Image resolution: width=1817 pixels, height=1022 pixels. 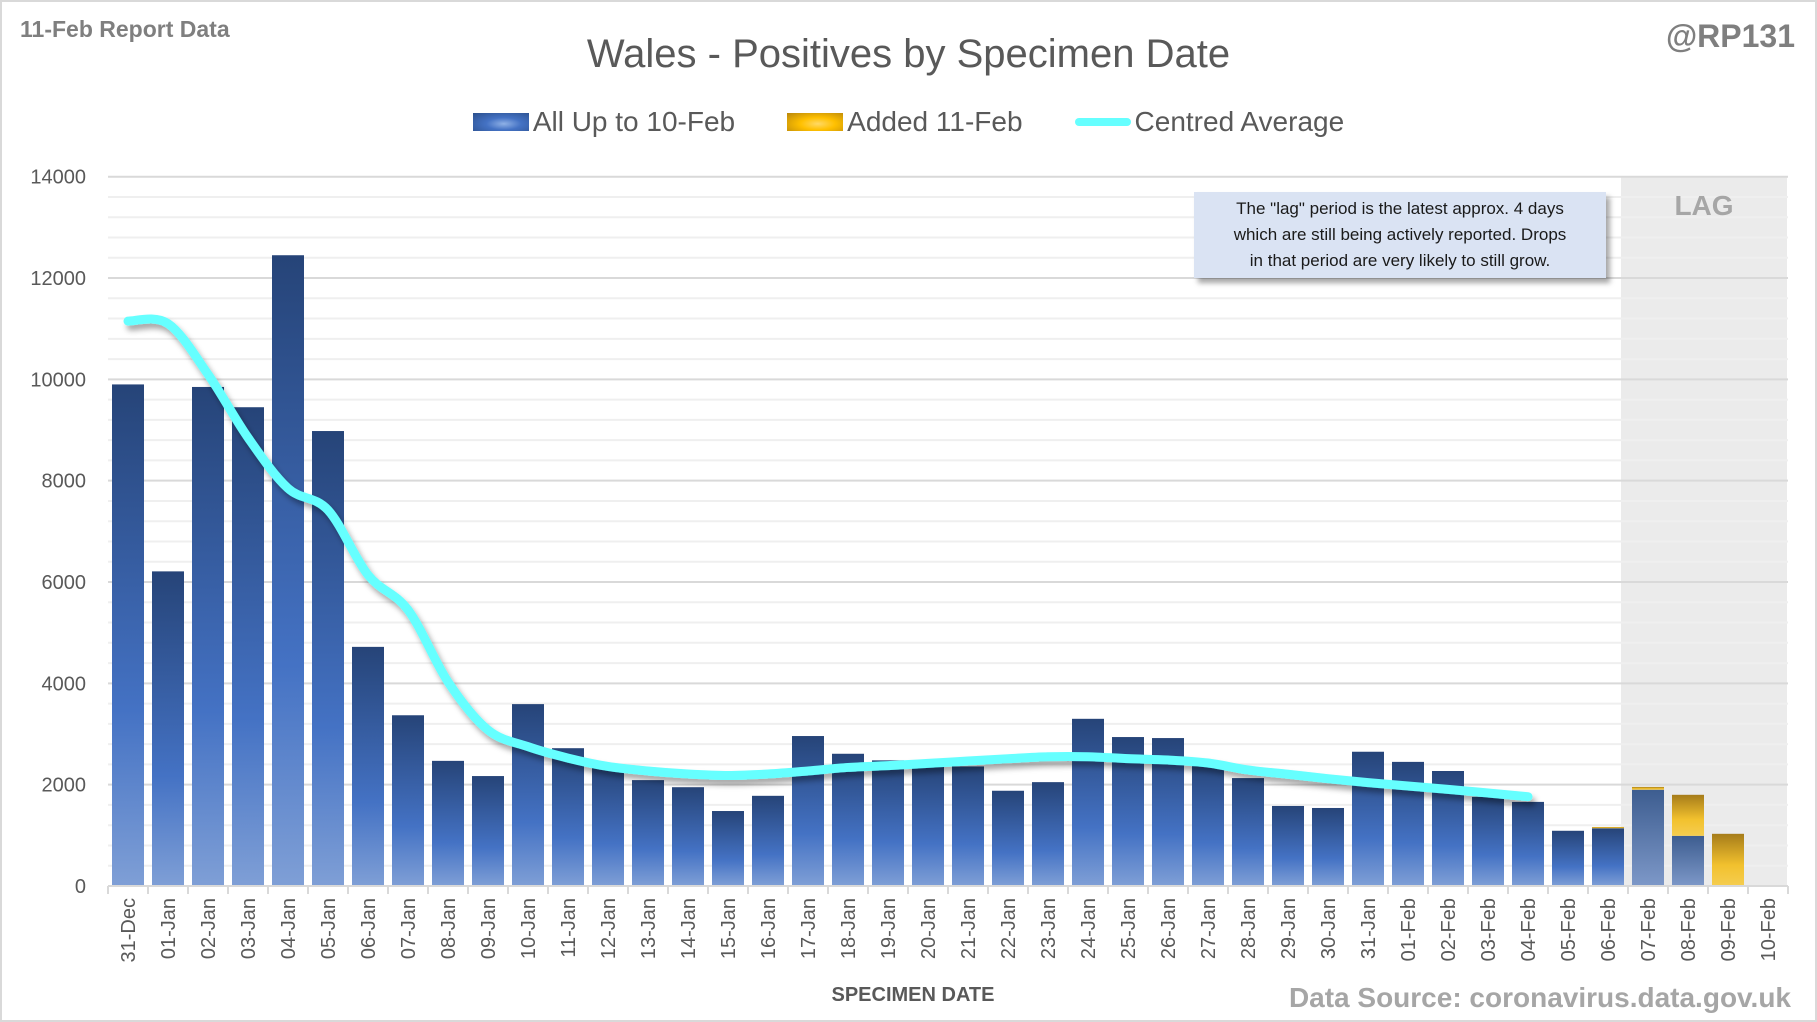 I want to click on chart-title: Wales - Positives by Specimen Date, so click(x=908, y=54).